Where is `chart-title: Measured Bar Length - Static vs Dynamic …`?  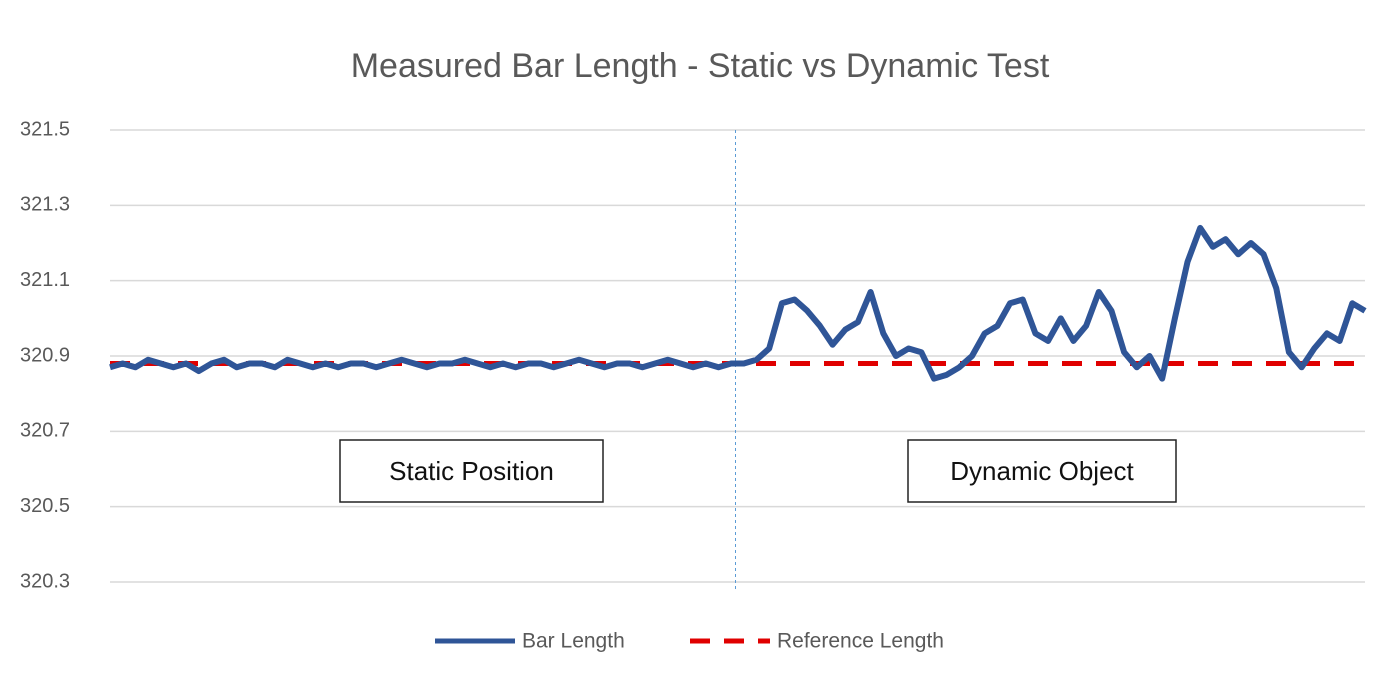
chart-title: Measured Bar Length - Static vs Dynamic … is located at coordinates (700, 66).